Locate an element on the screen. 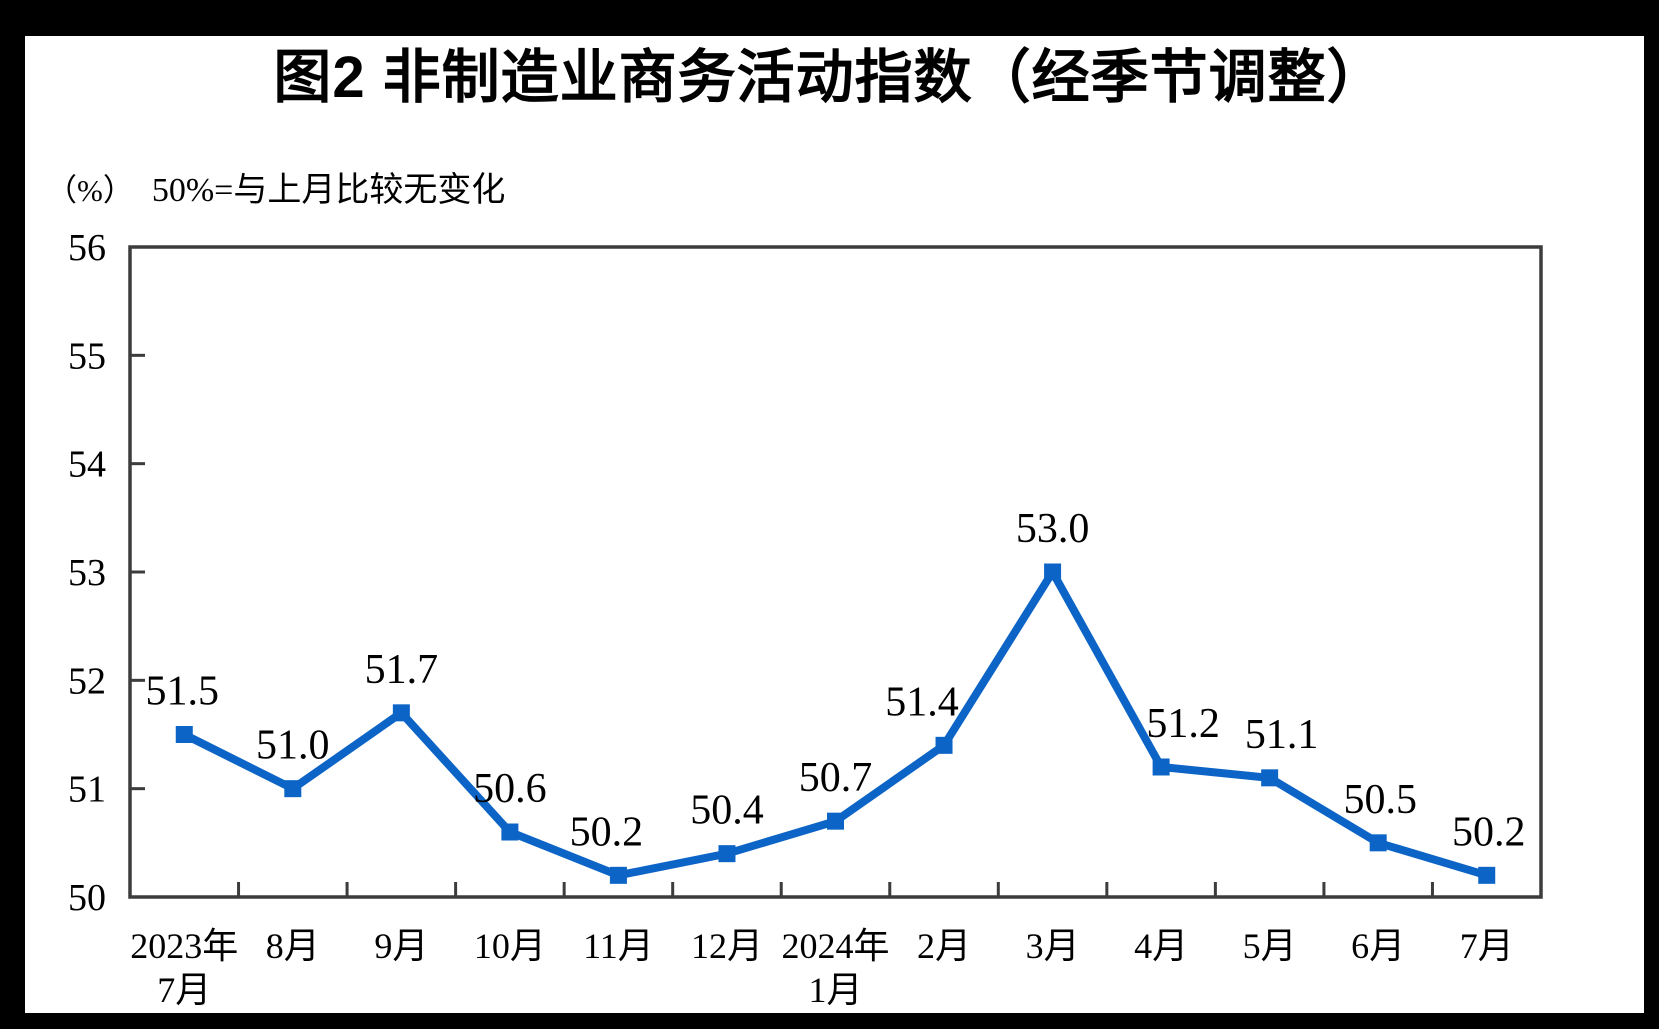 Image resolution: width=1659 pixels, height=1029 pixels. y-axis-unit-label: （%） is located at coordinates (90, 190).